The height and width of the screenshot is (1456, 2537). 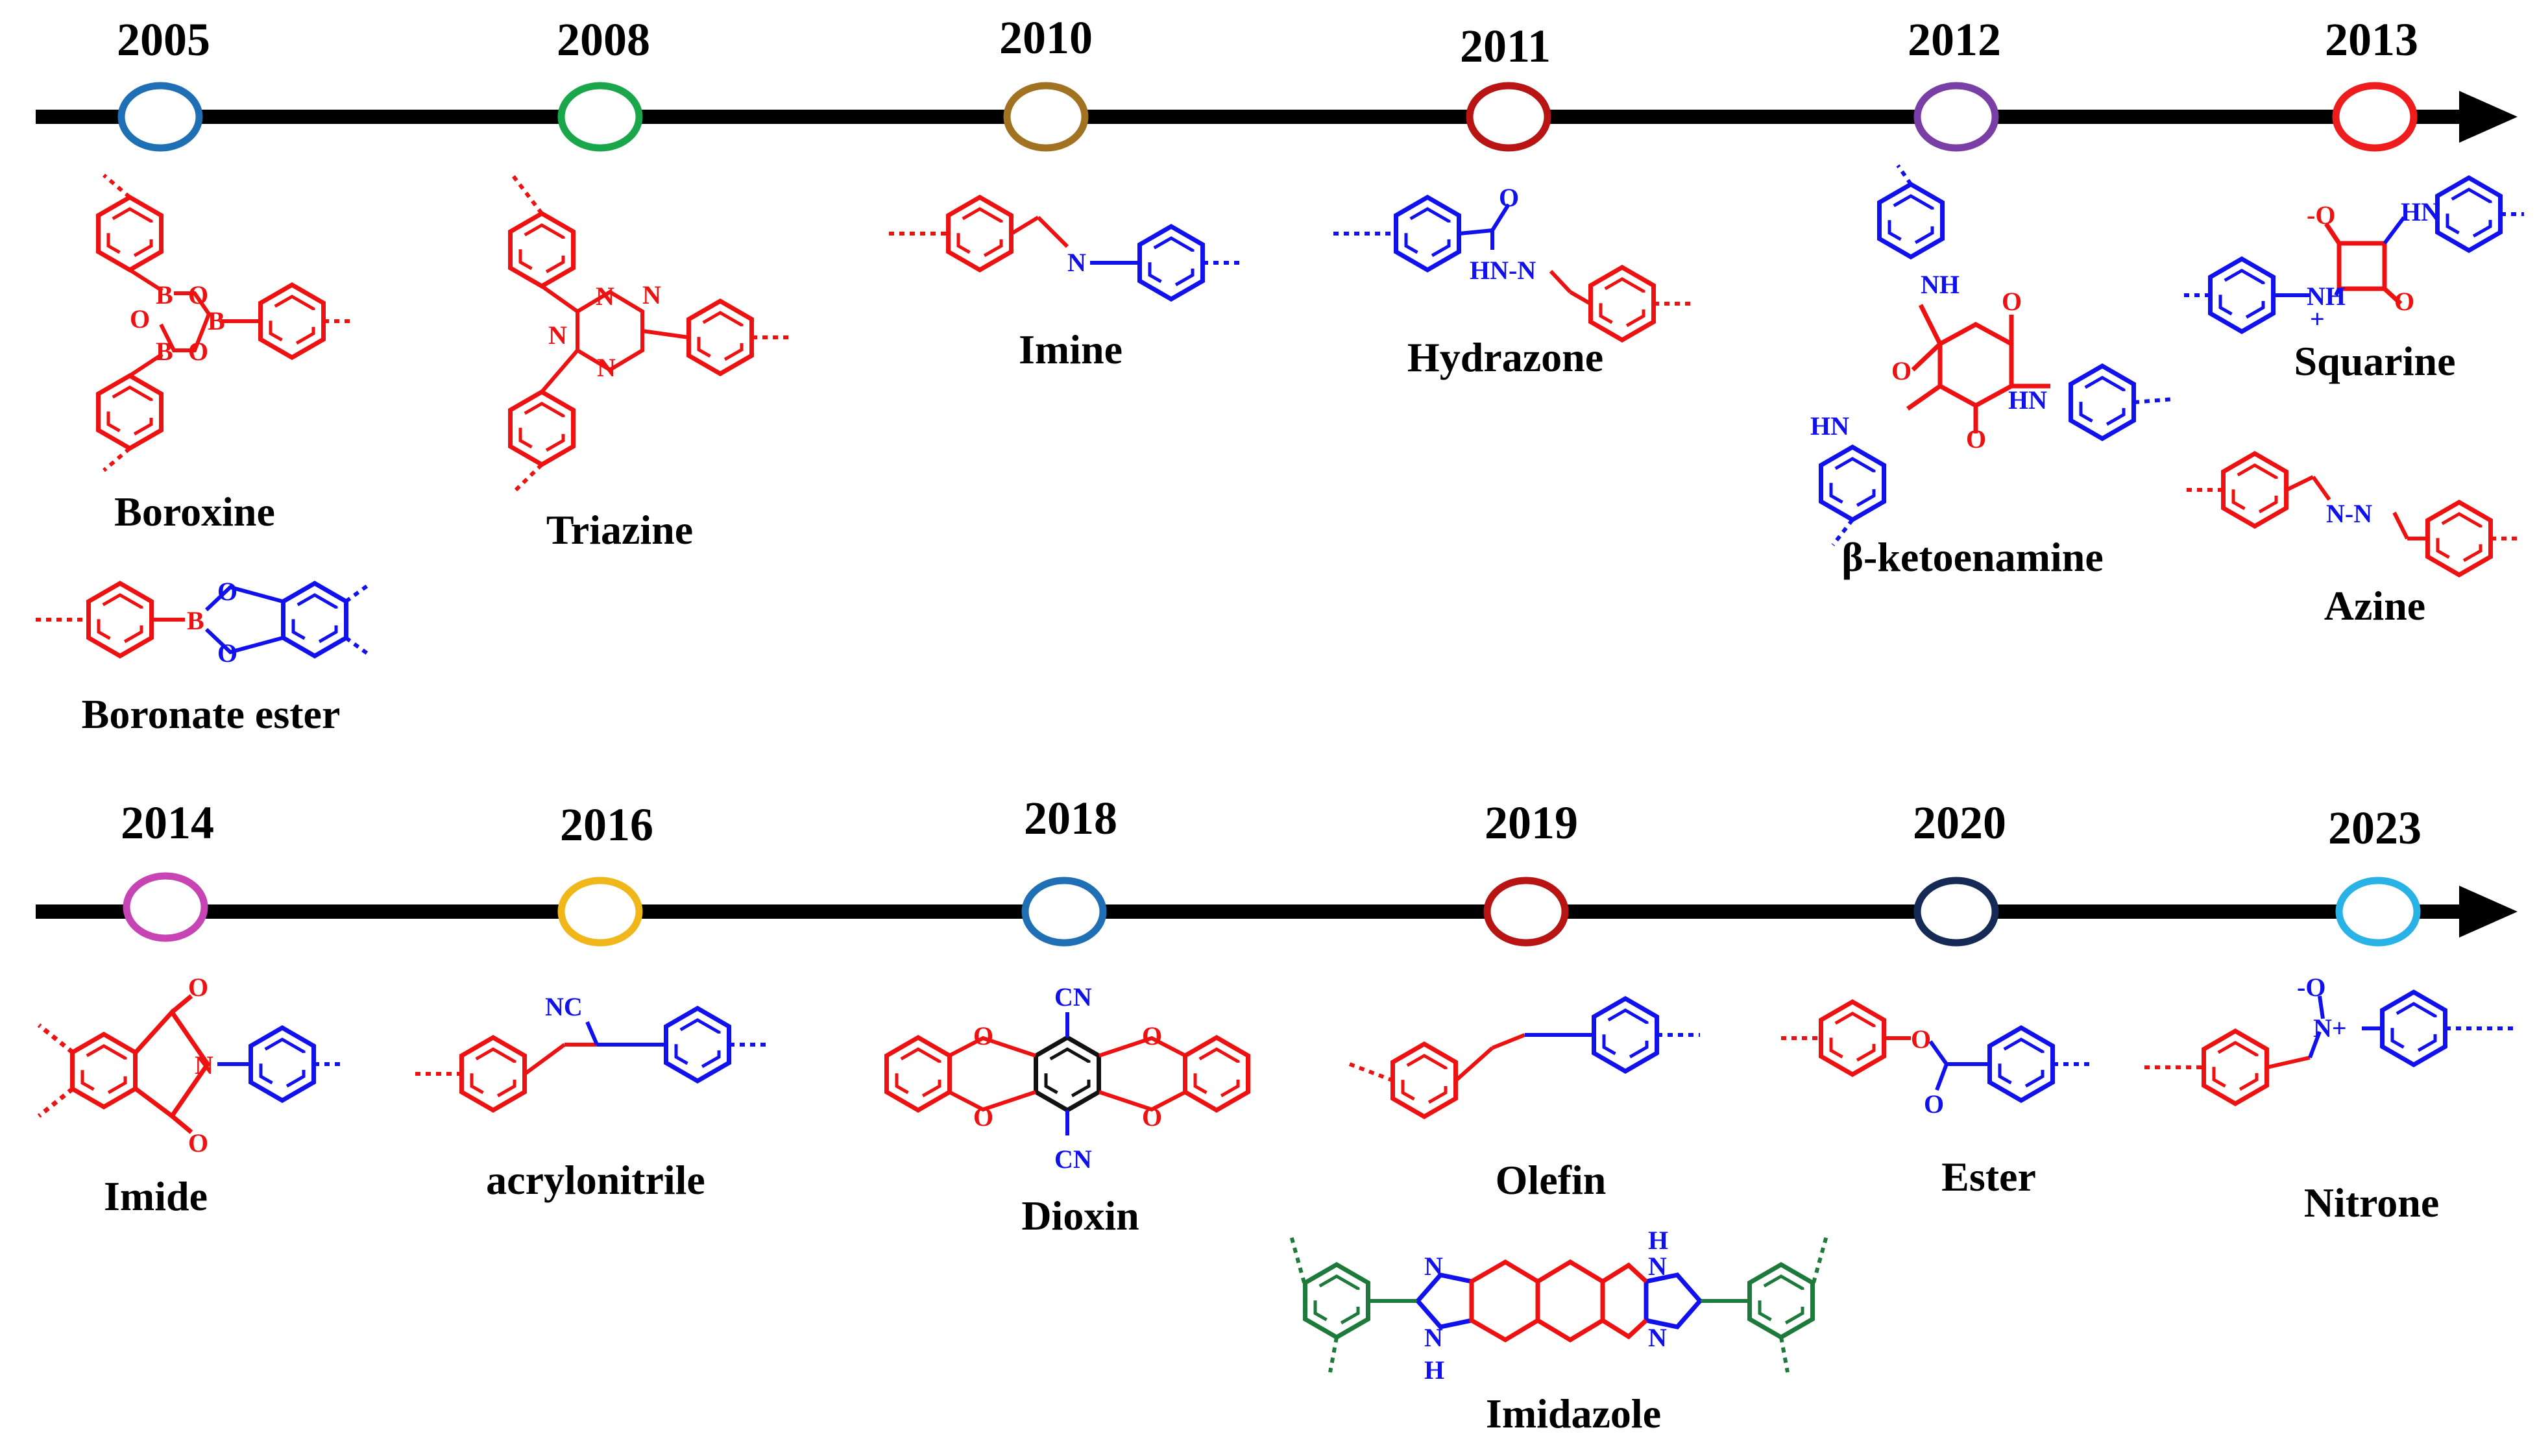 What do you see at coordinates (606, 825) in the screenshot?
I see `year-2016: 2016` at bounding box center [606, 825].